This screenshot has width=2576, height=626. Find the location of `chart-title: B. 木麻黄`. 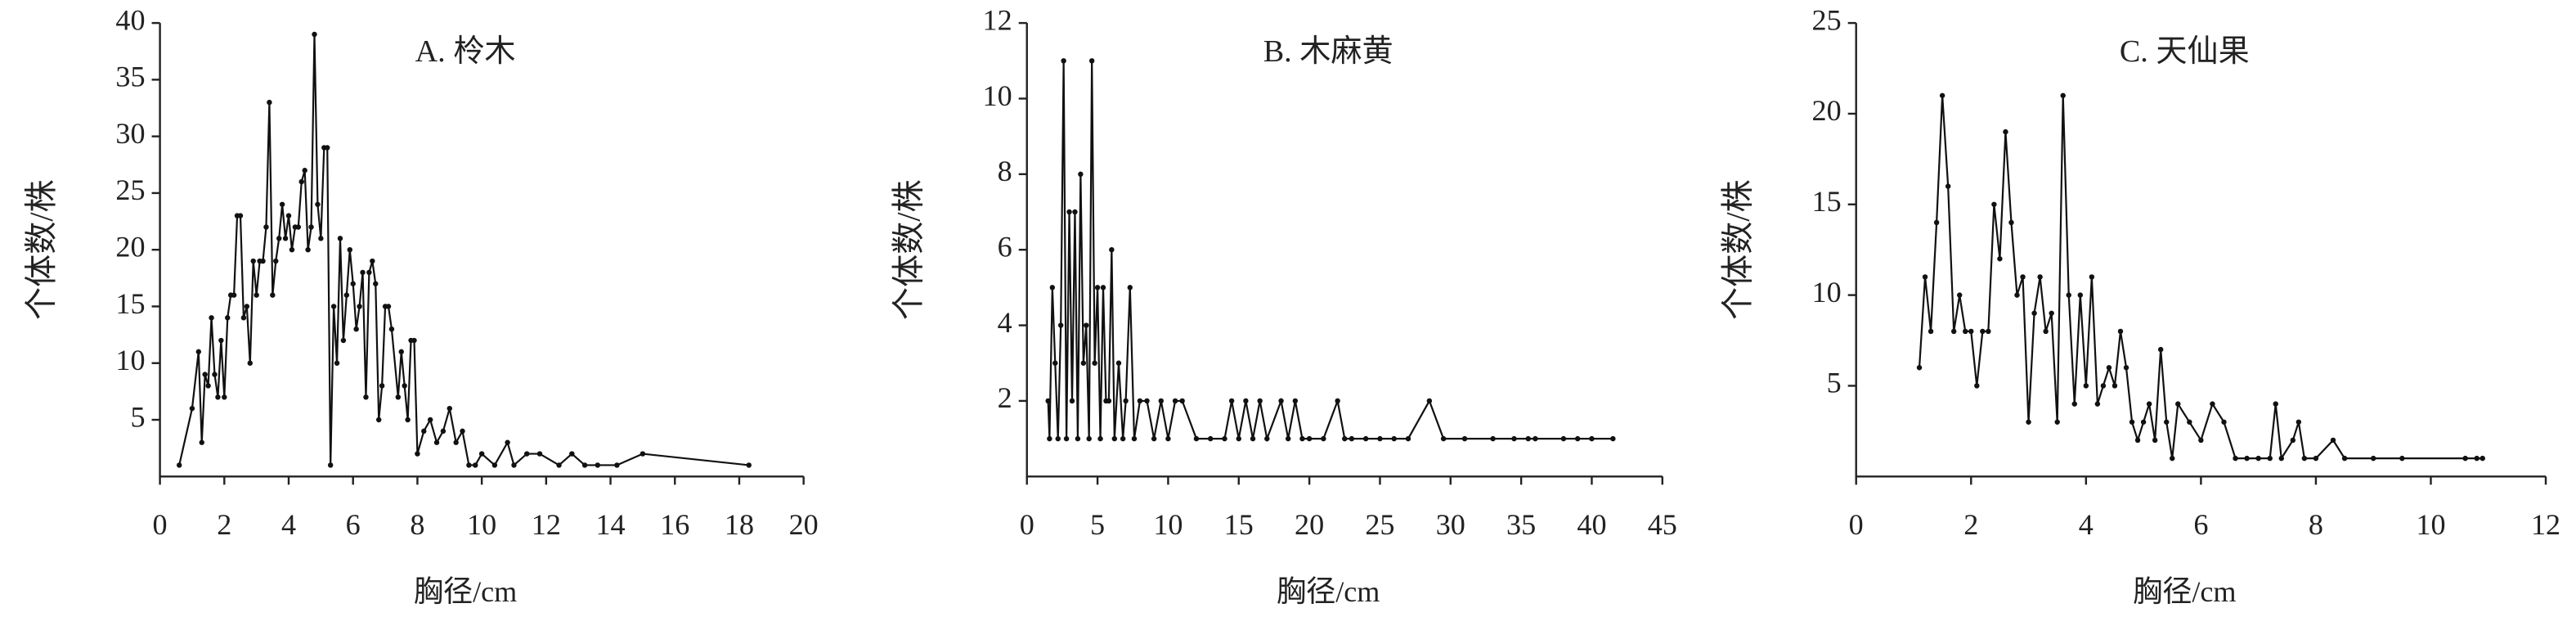

chart-title: B. 木麻黄 is located at coordinates (1328, 51).